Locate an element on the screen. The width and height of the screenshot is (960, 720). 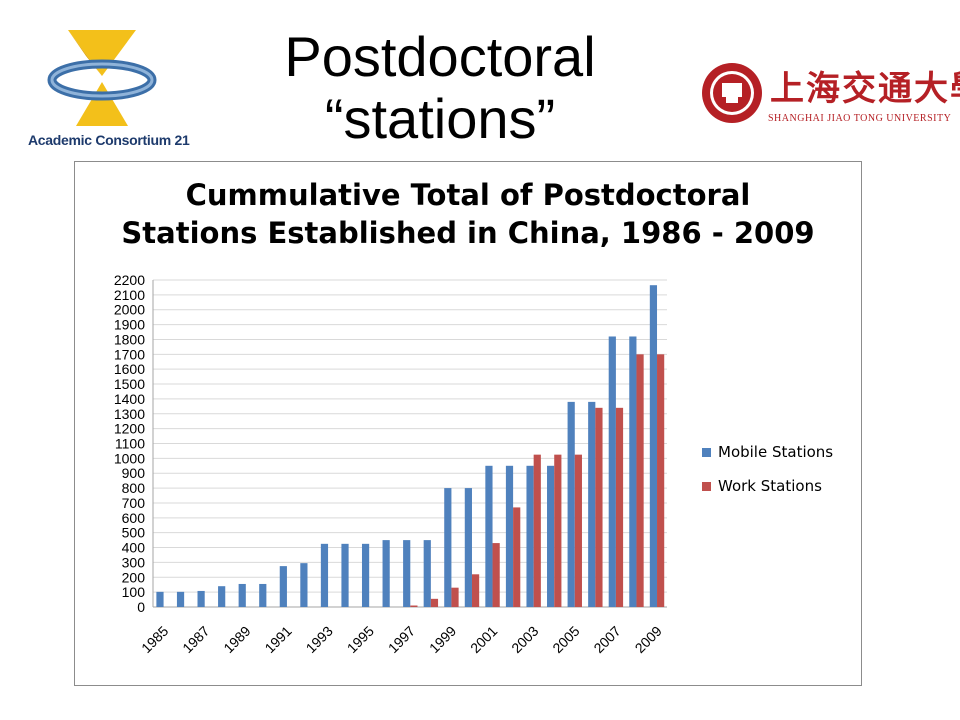
x-tick-label: 1989 is located at coordinates (236, 639).